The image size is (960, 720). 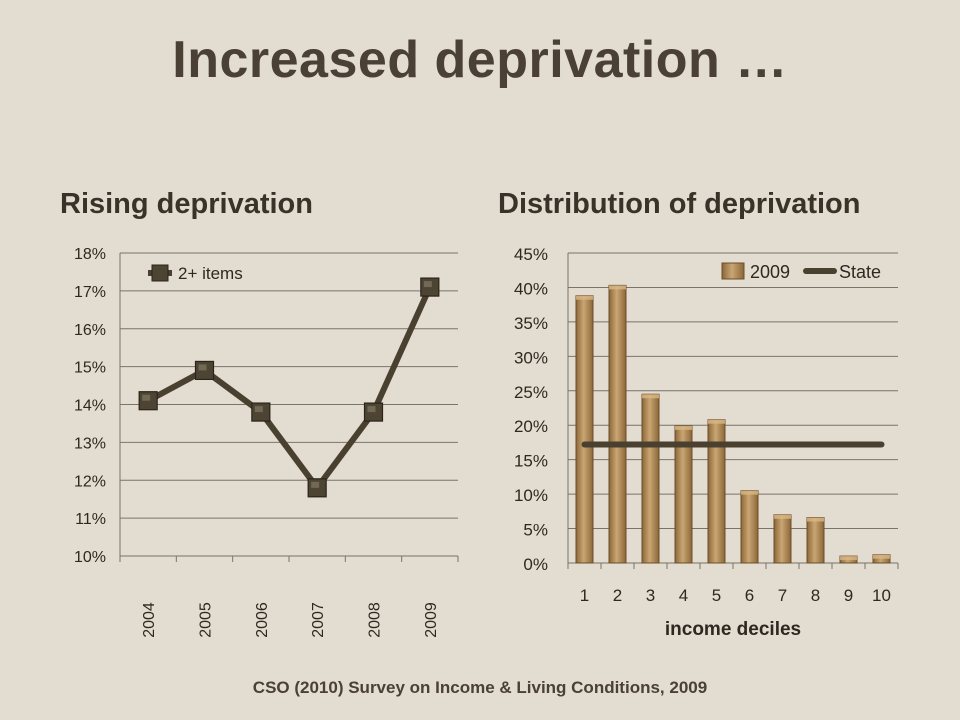 I want to click on chart-title-rising-deprivation: Rising deprivation, so click(x=186, y=204).